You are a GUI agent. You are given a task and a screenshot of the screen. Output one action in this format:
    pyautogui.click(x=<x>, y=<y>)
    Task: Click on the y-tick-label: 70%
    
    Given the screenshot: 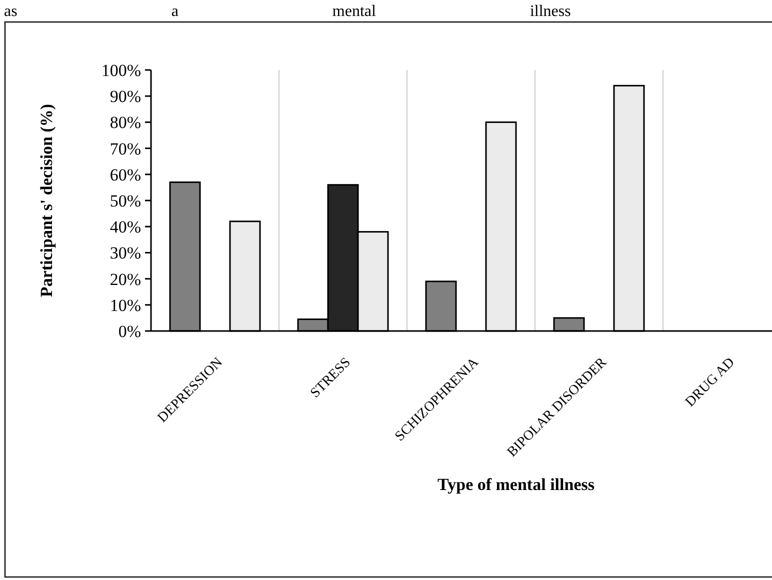 What is the action you would take?
    pyautogui.click(x=125, y=148)
    